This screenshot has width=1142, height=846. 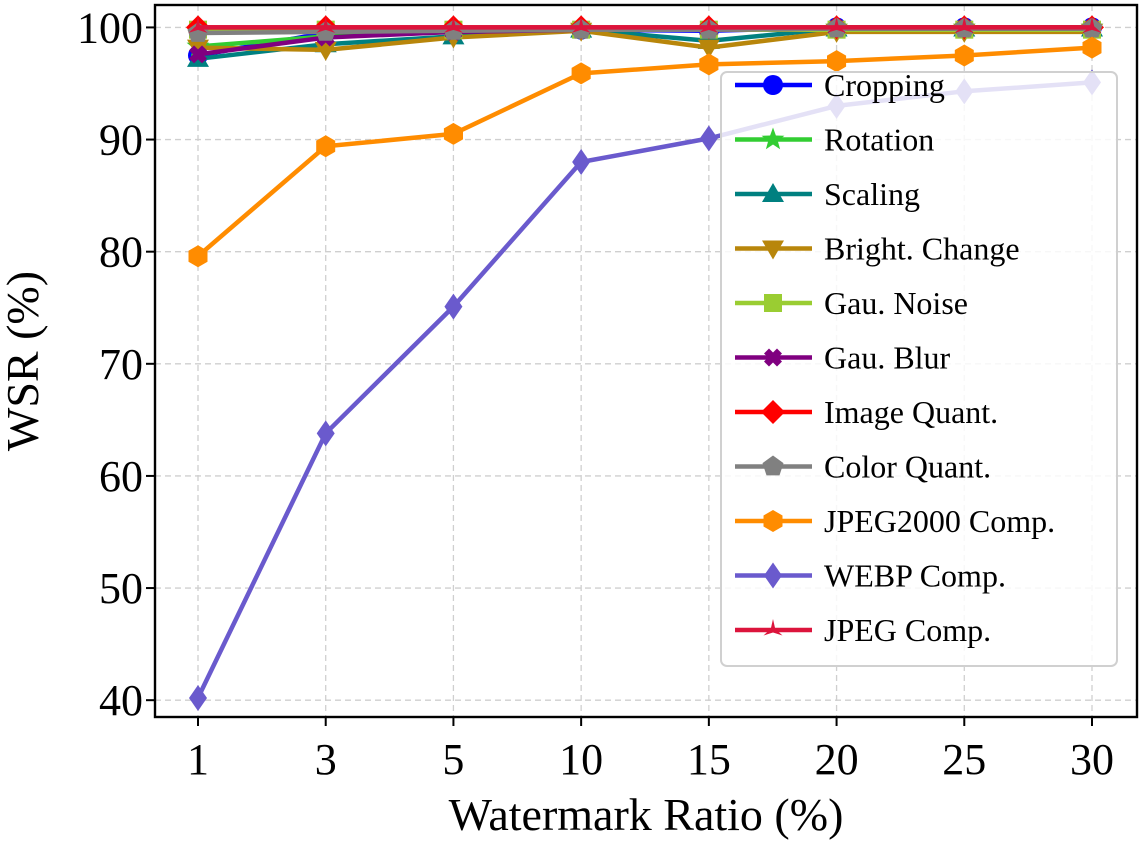 What do you see at coordinates (198, 759) in the screenshot?
I see `x-tick-label: 1` at bounding box center [198, 759].